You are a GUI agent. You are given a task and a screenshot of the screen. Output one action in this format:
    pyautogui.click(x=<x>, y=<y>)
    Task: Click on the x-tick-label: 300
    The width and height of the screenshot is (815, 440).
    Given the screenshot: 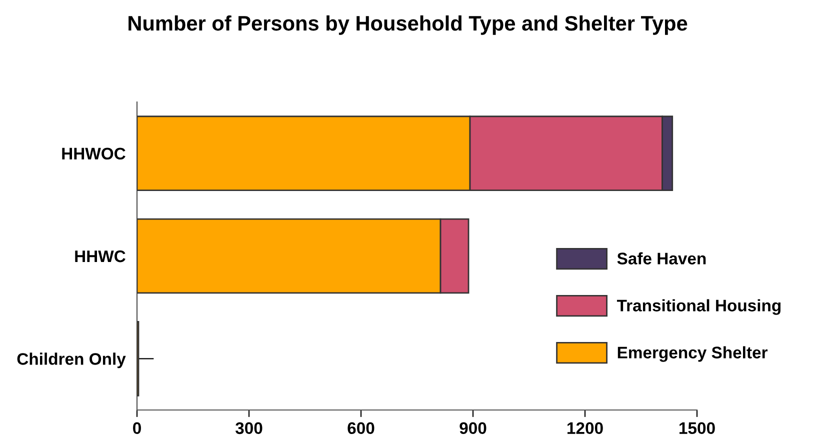 What is the action you would take?
    pyautogui.click(x=248, y=428)
    